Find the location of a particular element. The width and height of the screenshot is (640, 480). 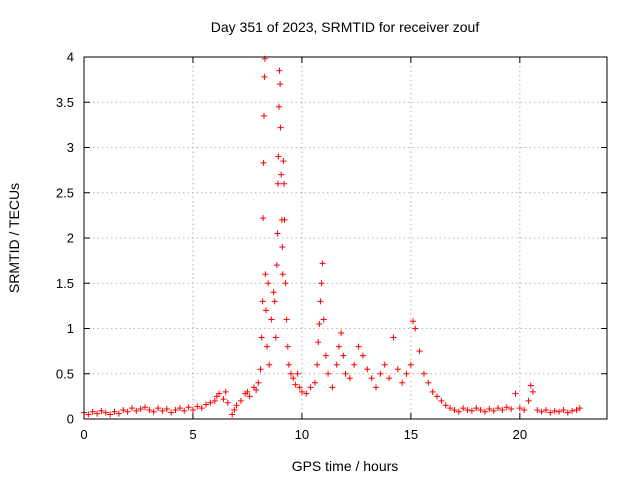

y-tick-label: 1.5 is located at coordinates (65, 283).